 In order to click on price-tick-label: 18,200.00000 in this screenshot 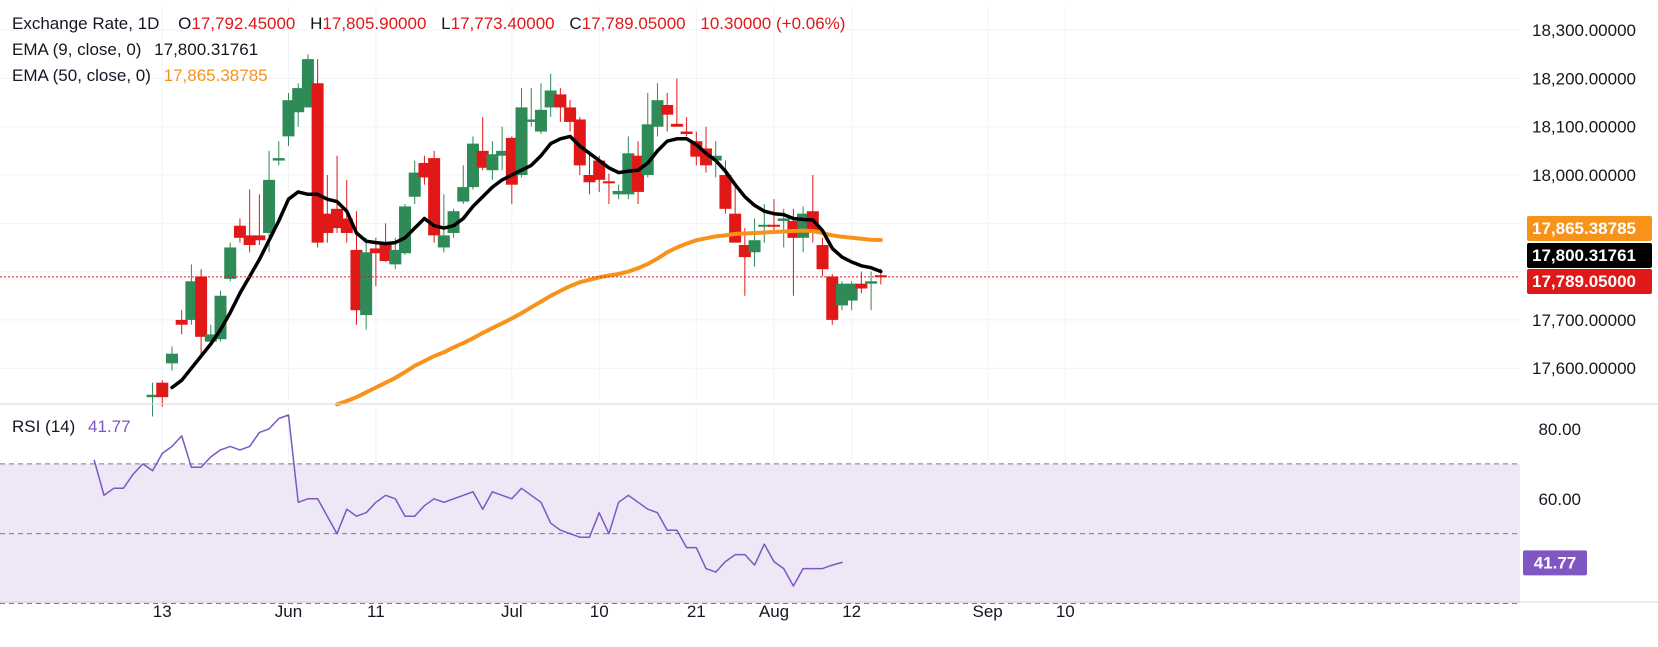, I will do `click(1584, 78)`.